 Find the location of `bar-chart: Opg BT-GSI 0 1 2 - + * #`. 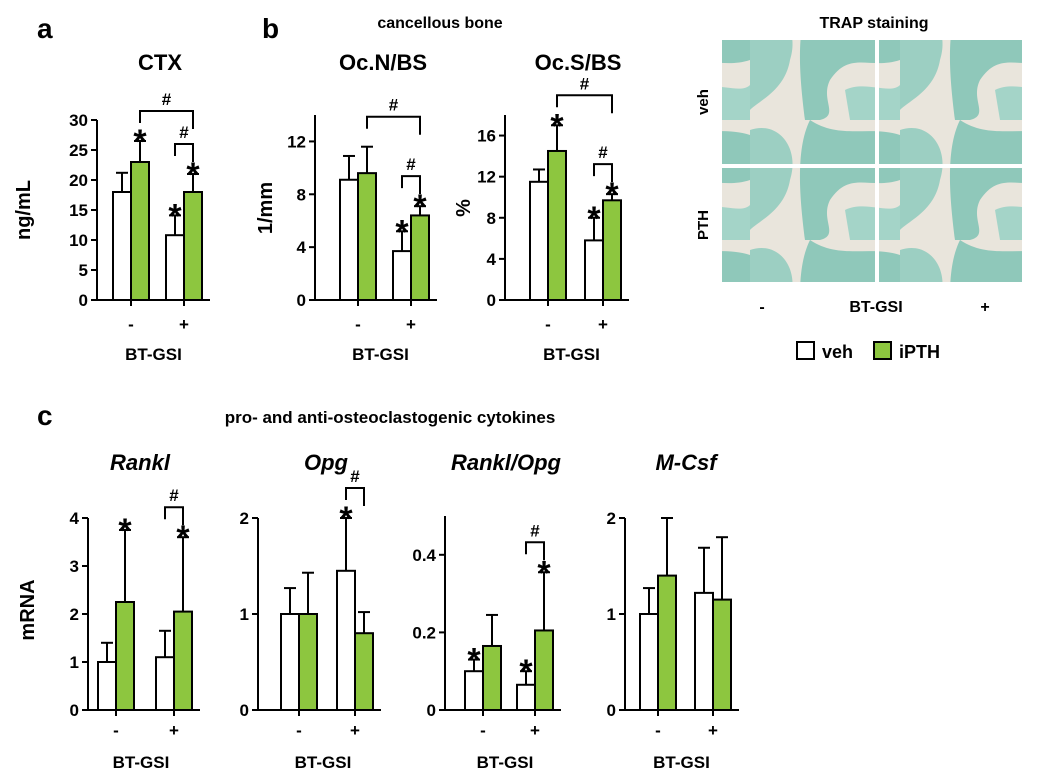

bar-chart: Opg BT-GSI 0 1 2 - + * # is located at coordinates (310, 611).